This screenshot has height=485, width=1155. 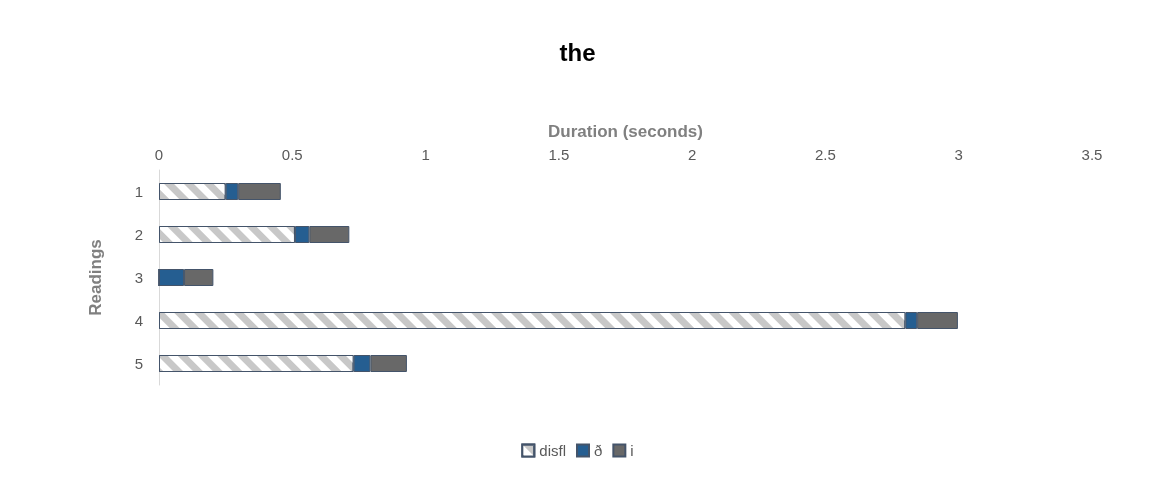 What do you see at coordinates (159, 154) in the screenshot?
I see `x-tick-label: 0` at bounding box center [159, 154].